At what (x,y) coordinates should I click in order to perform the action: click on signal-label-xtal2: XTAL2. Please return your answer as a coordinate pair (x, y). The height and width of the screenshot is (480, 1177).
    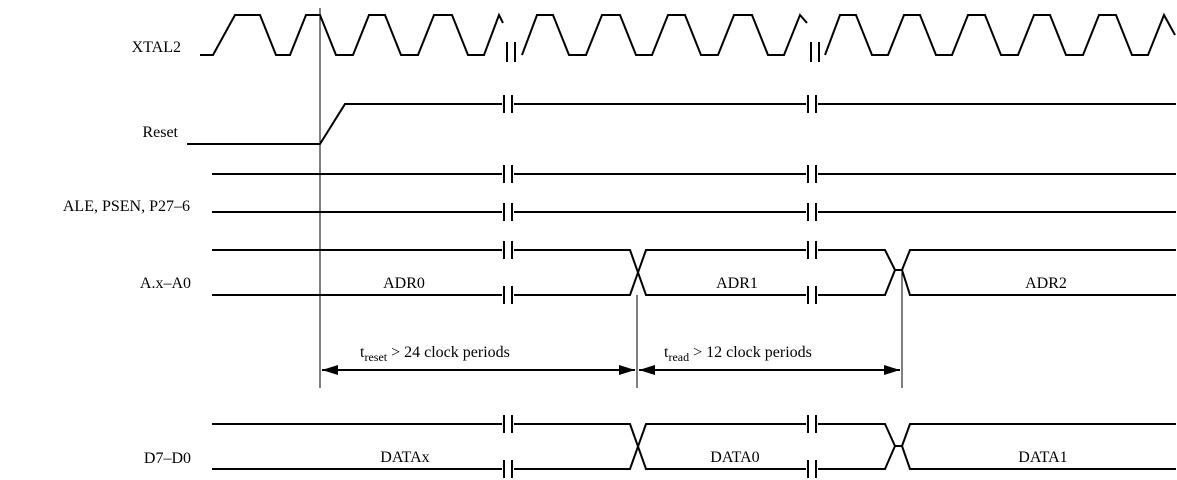
    Looking at the image, I should click on (156, 47).